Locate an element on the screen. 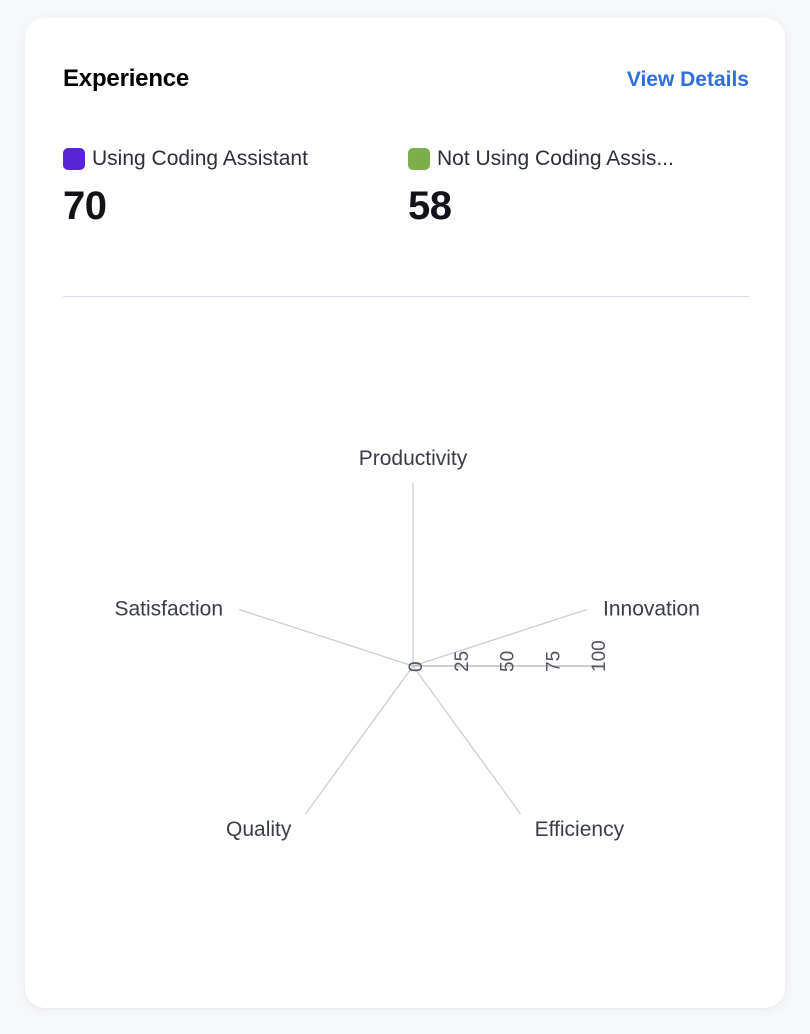 The width and height of the screenshot is (810, 1034). axis-label-innovation: Innovation is located at coordinates (651, 608).